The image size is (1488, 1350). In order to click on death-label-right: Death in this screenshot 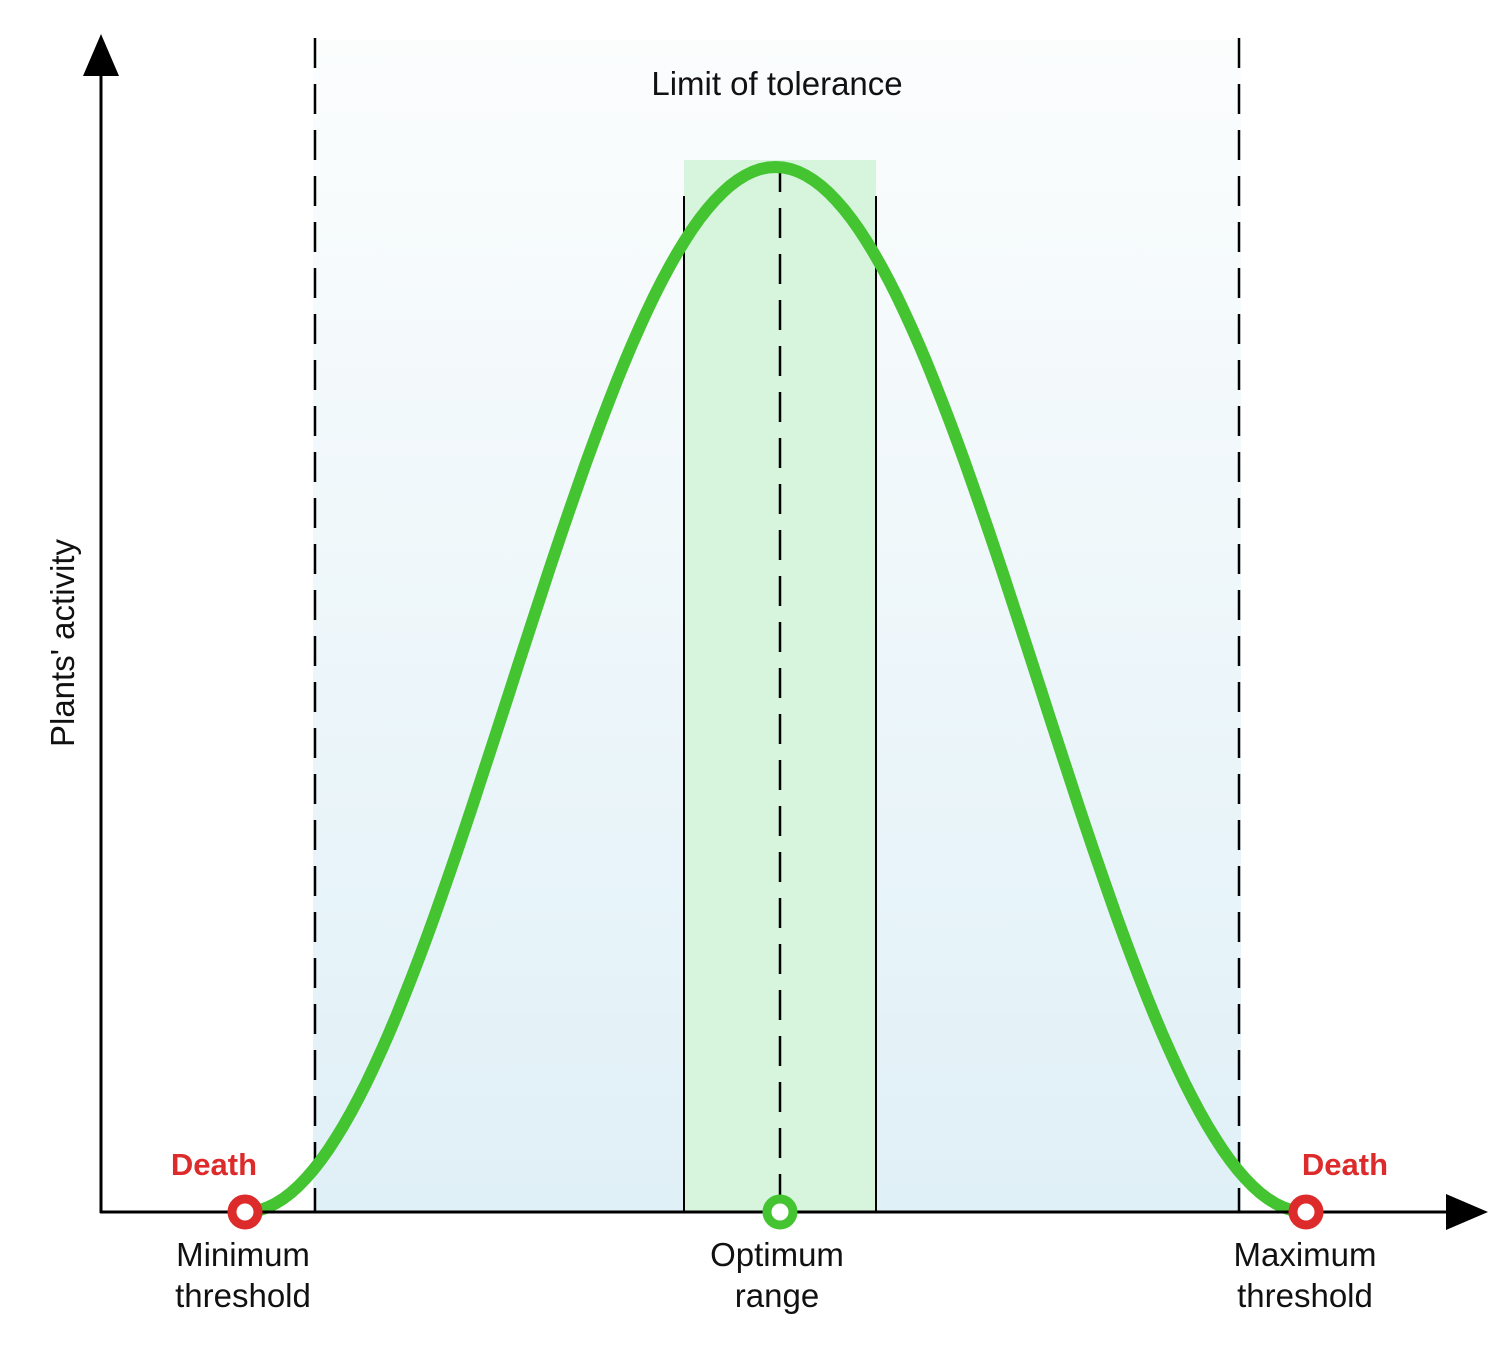, I will do `click(1345, 1164)`.